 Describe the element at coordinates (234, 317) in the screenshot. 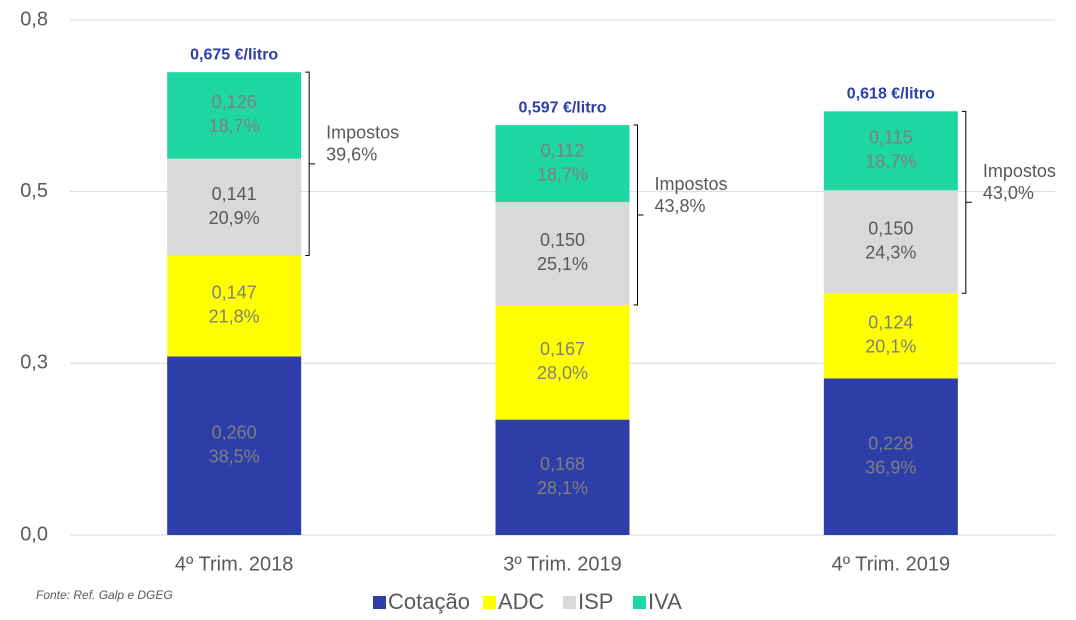

I see `share-label: 21,8%` at that location.